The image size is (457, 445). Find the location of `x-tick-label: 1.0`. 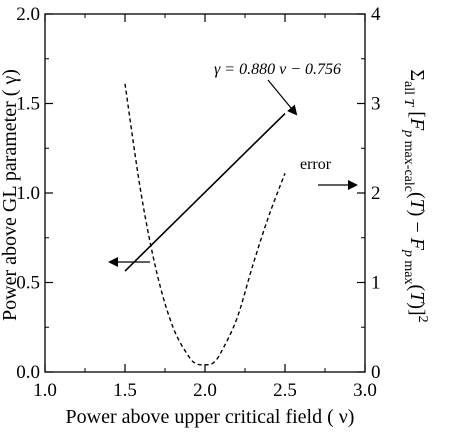

x-tick-label: 1.0 is located at coordinates (45, 390).